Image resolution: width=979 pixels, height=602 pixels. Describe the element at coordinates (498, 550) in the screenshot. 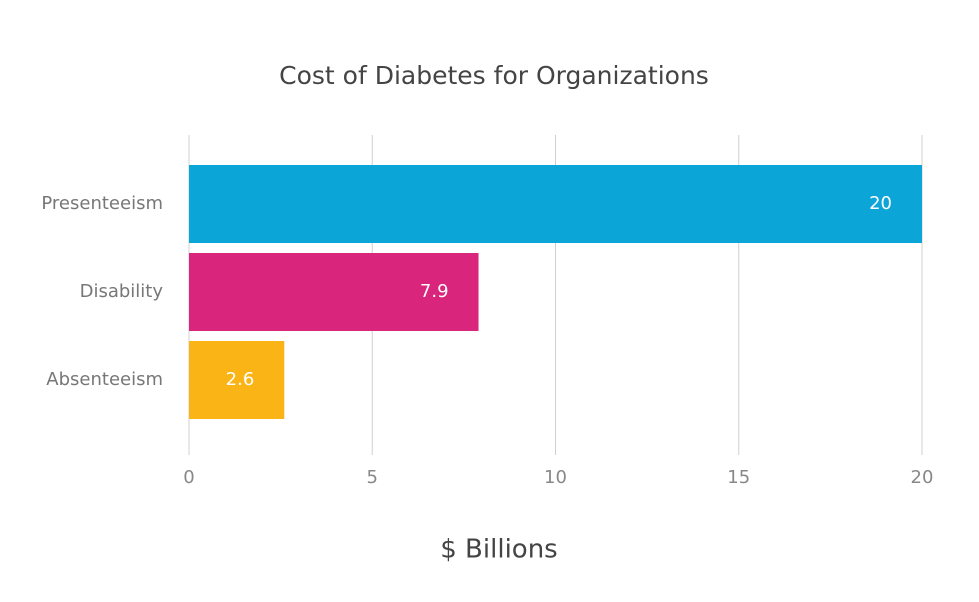

I see `x-axis-label: $ Billions` at that location.